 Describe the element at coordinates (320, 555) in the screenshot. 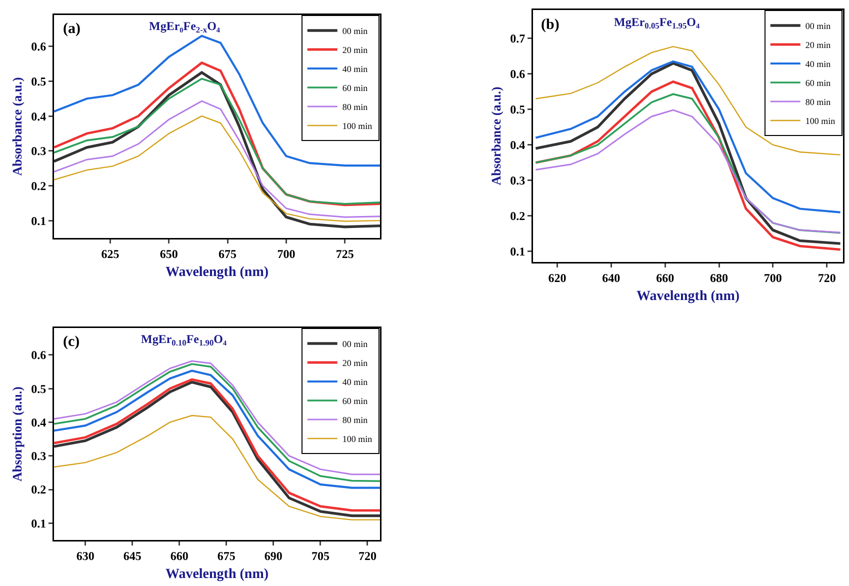

I see `x-tick-label: 705` at that location.